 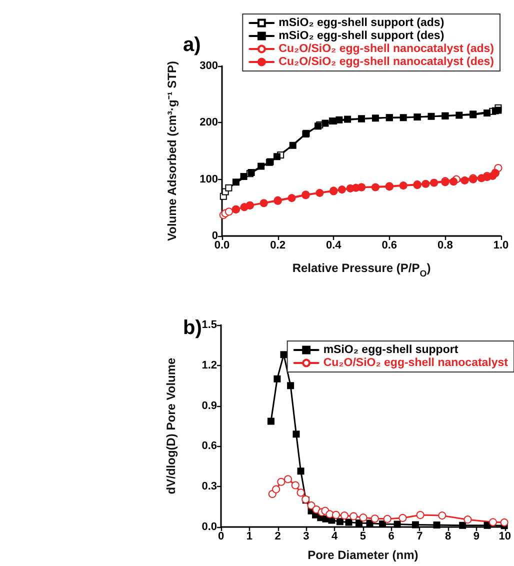 What do you see at coordinates (390, 350) in the screenshot?
I see `legend-label: mSiO₂ egg-shell support` at bounding box center [390, 350].